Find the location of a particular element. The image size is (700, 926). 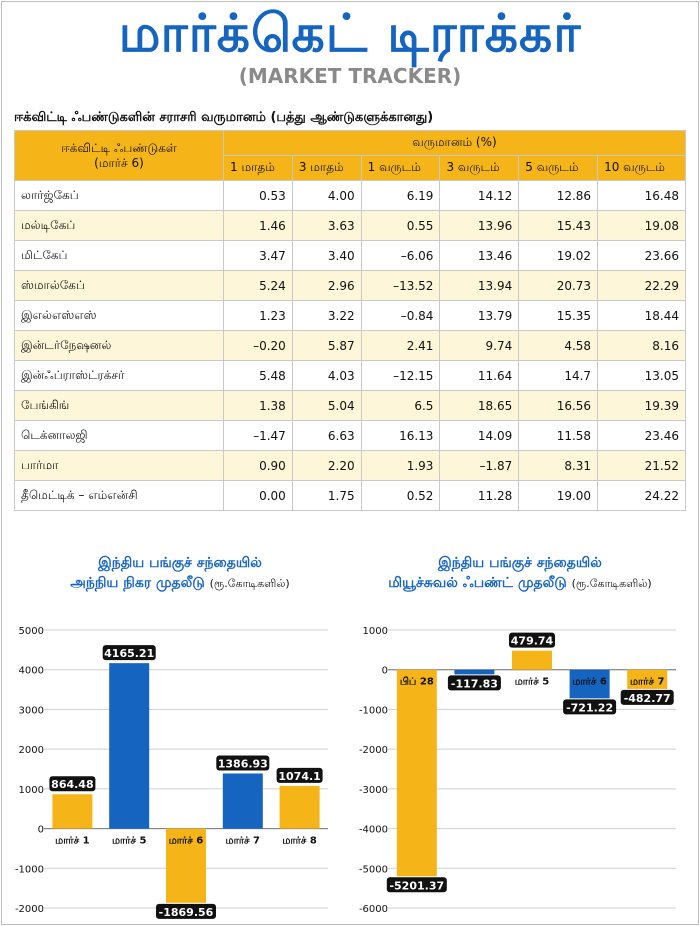

table-row: மிட்கேப் 3.47 3.40 –6.06 13.46 19.02 23.66 is located at coordinates (350, 255).